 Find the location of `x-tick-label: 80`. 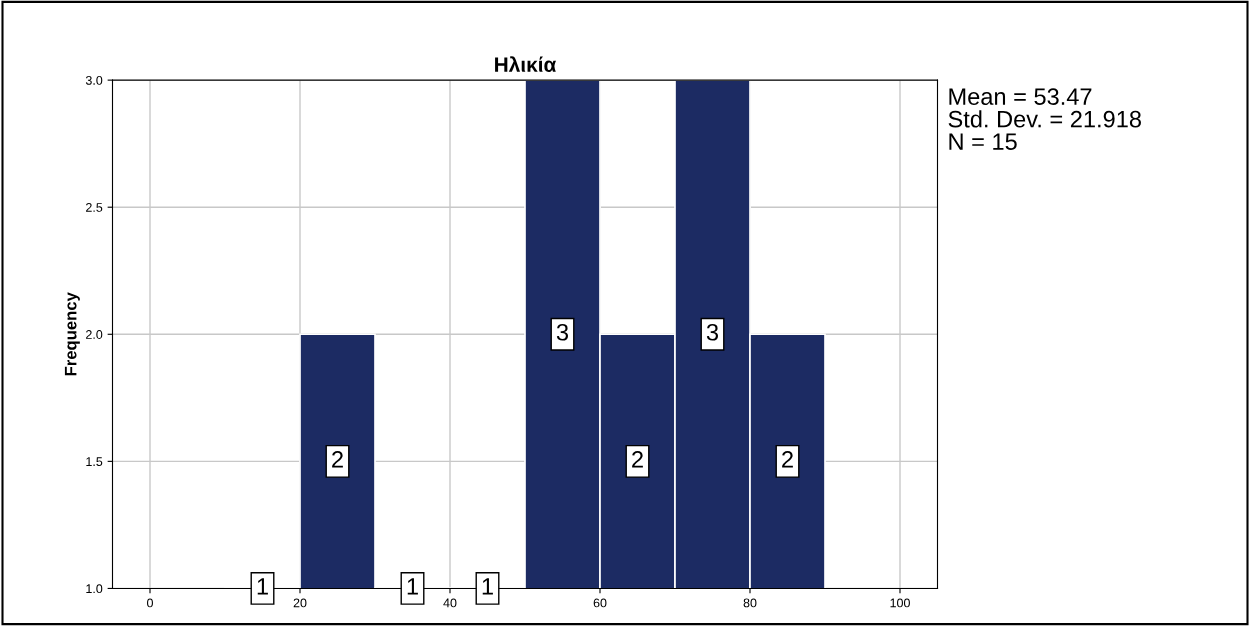

x-tick-label: 80 is located at coordinates (750, 603).